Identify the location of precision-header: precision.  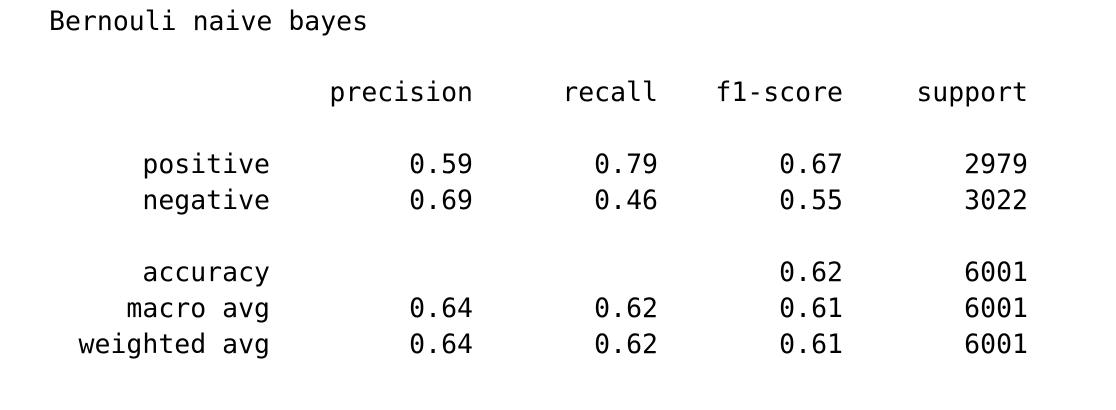
(401, 92).